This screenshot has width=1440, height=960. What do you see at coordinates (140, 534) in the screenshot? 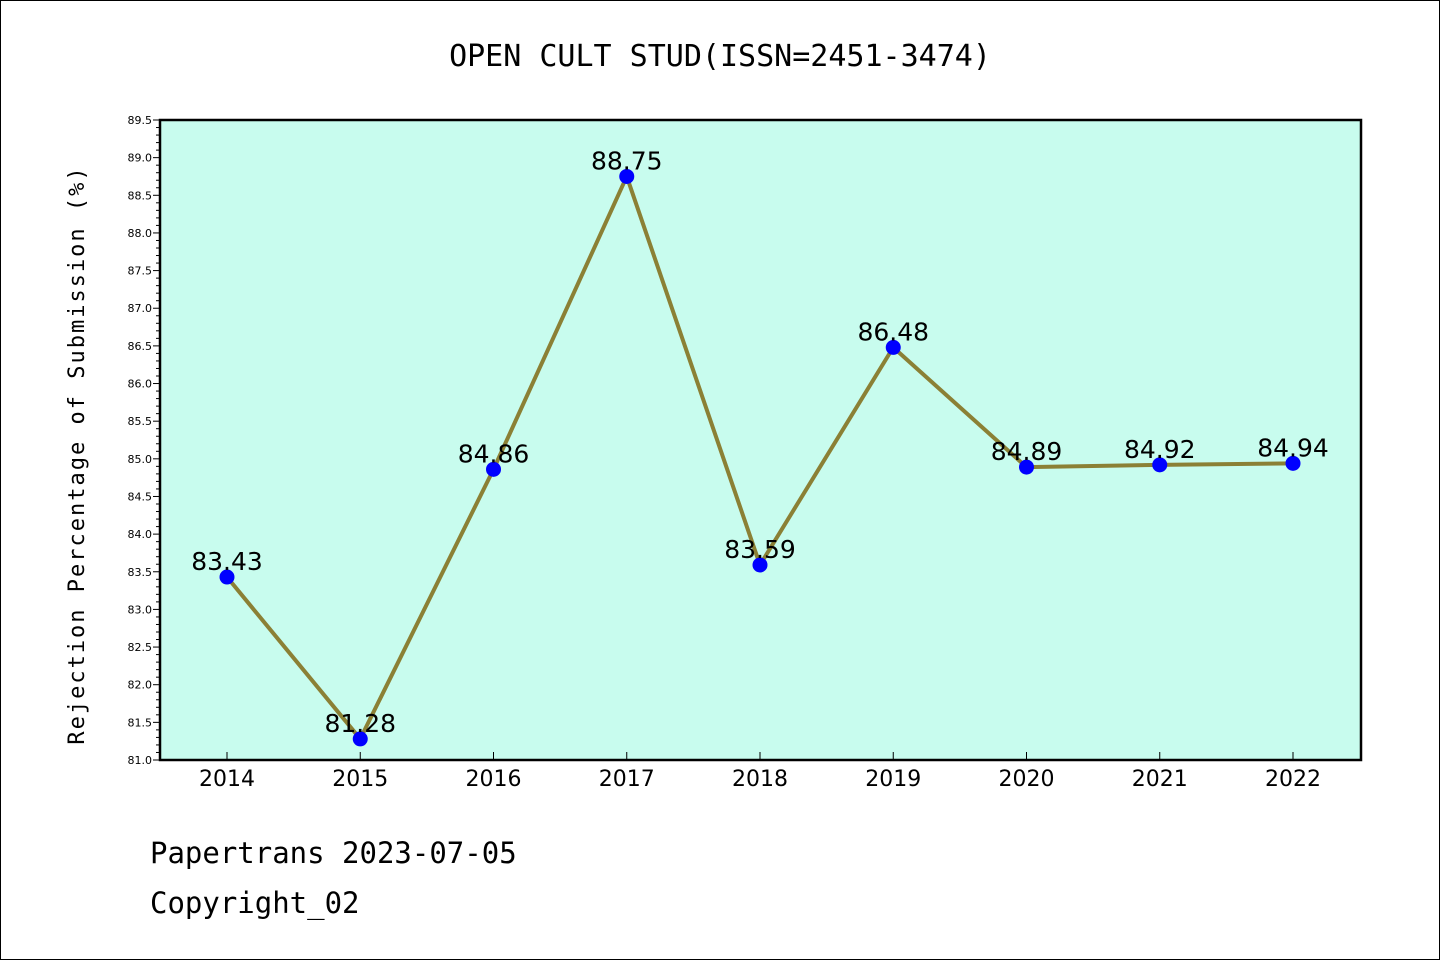
I see `y-tick-label: 84.0` at bounding box center [140, 534].